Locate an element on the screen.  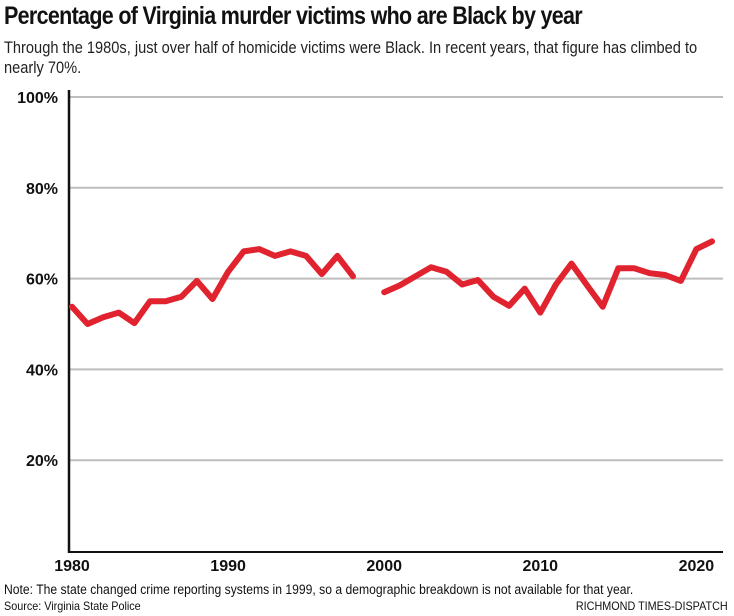
y-tick-label: 20% is located at coordinates (42, 461).